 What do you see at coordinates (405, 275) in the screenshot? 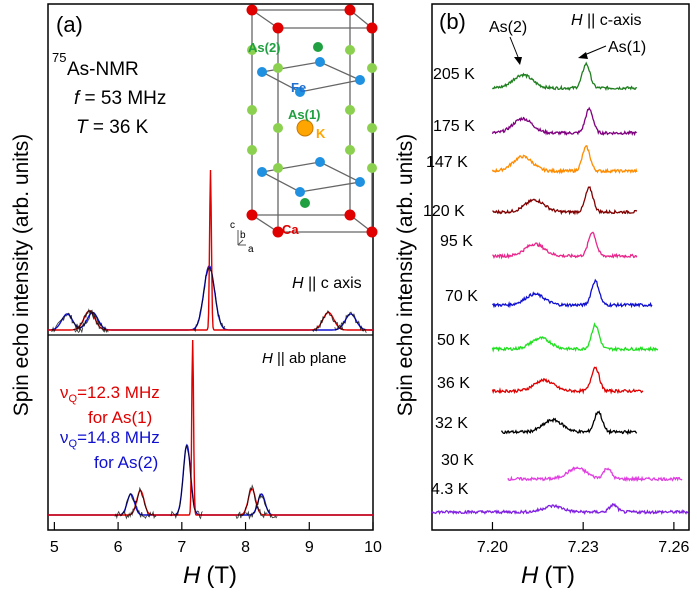
I see `panel-b-y-label: Spin echo intensity (arb. units)` at bounding box center [405, 275].